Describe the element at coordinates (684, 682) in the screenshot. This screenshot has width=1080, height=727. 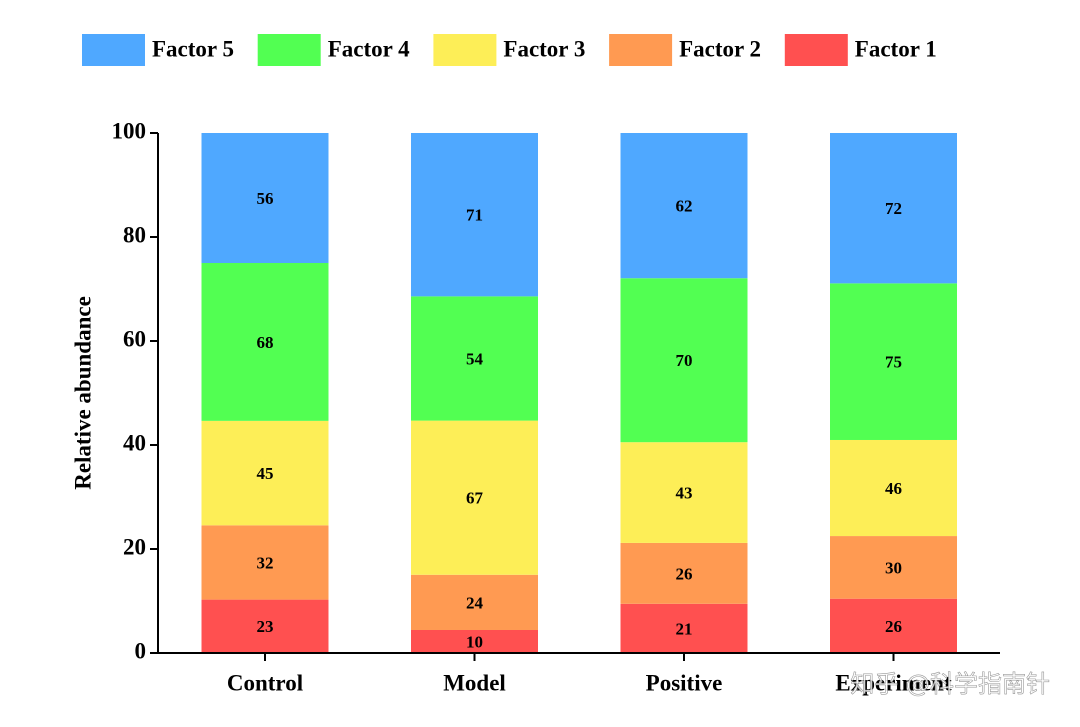
I see `x-tick-label: Positive` at that location.